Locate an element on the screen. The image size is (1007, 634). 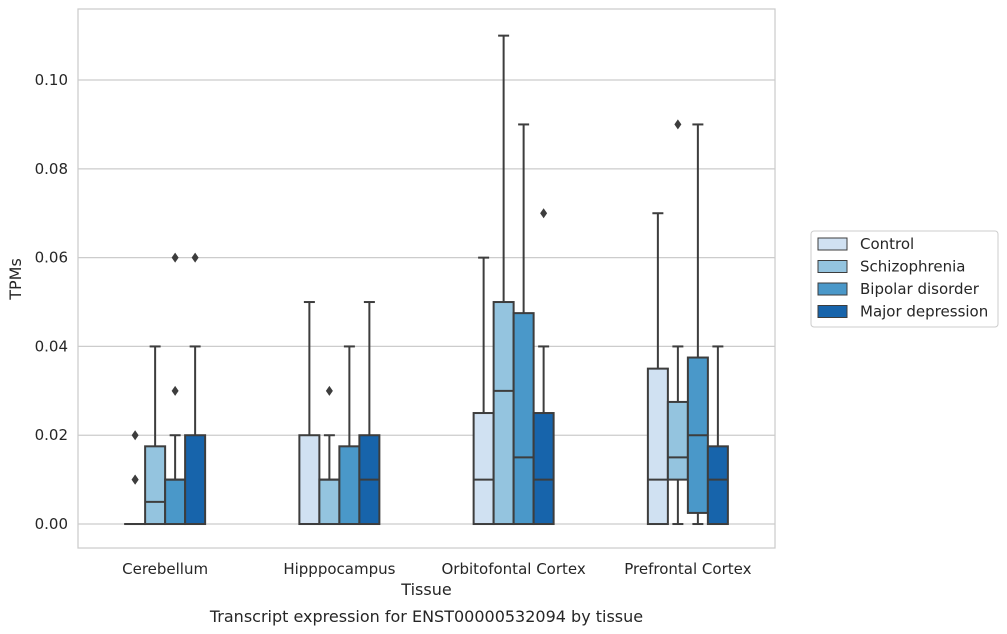
y-tick-label: 0.00 is located at coordinates (51, 524).